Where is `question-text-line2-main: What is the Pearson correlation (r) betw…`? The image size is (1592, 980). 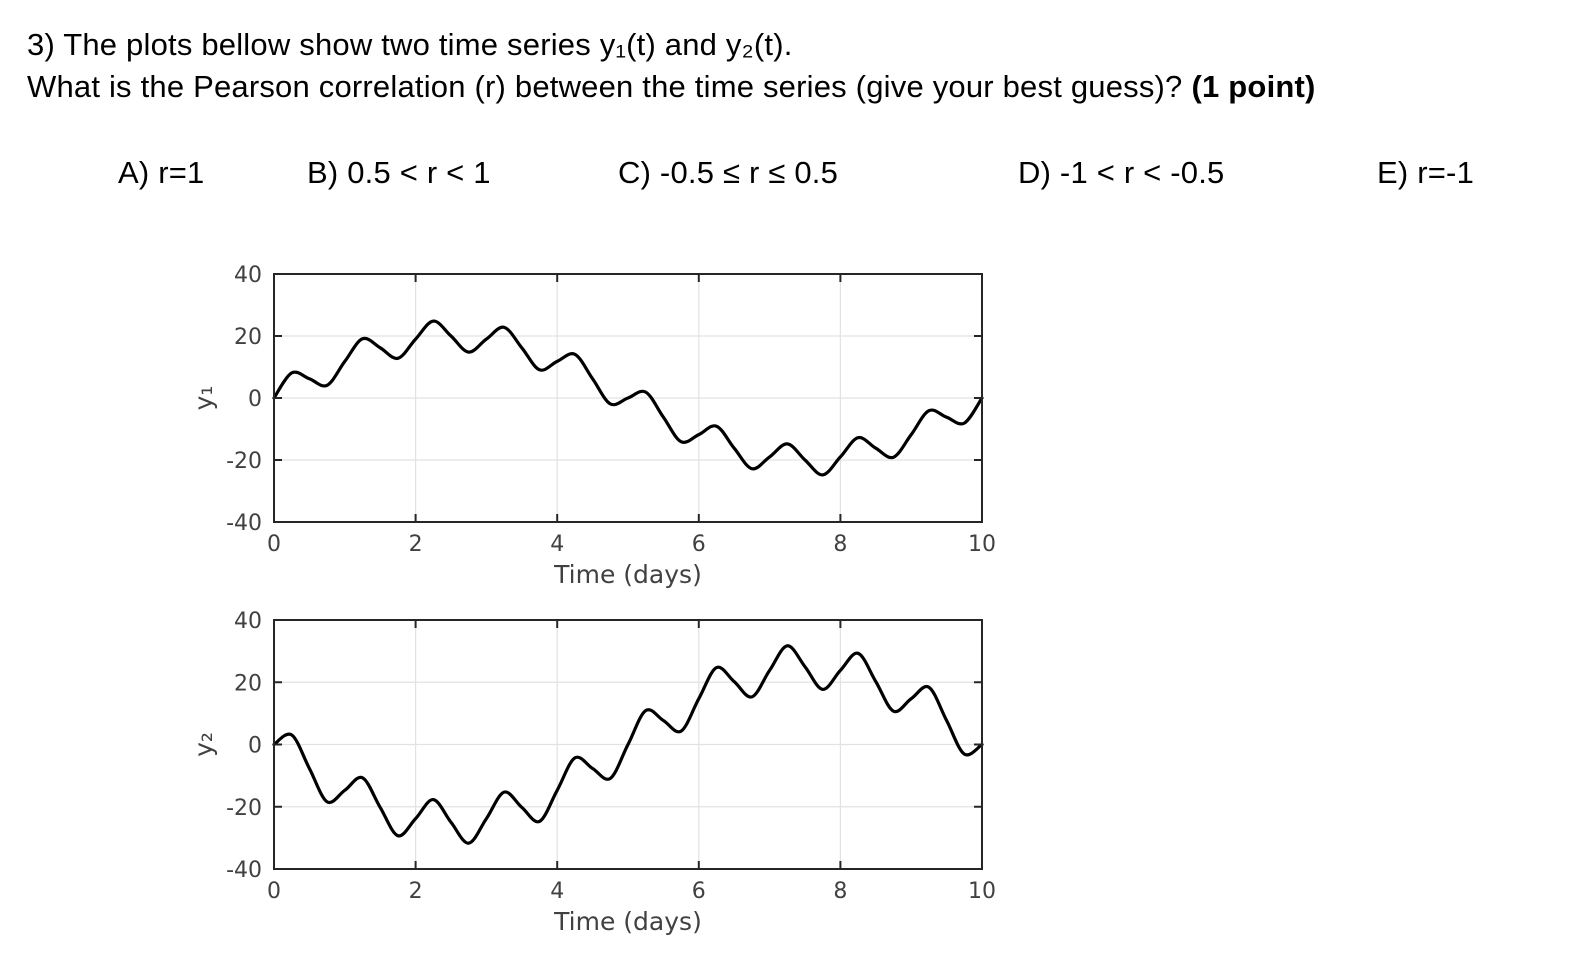 question-text-line2-main: What is the Pearson correlation (r) betw… is located at coordinates (605, 86).